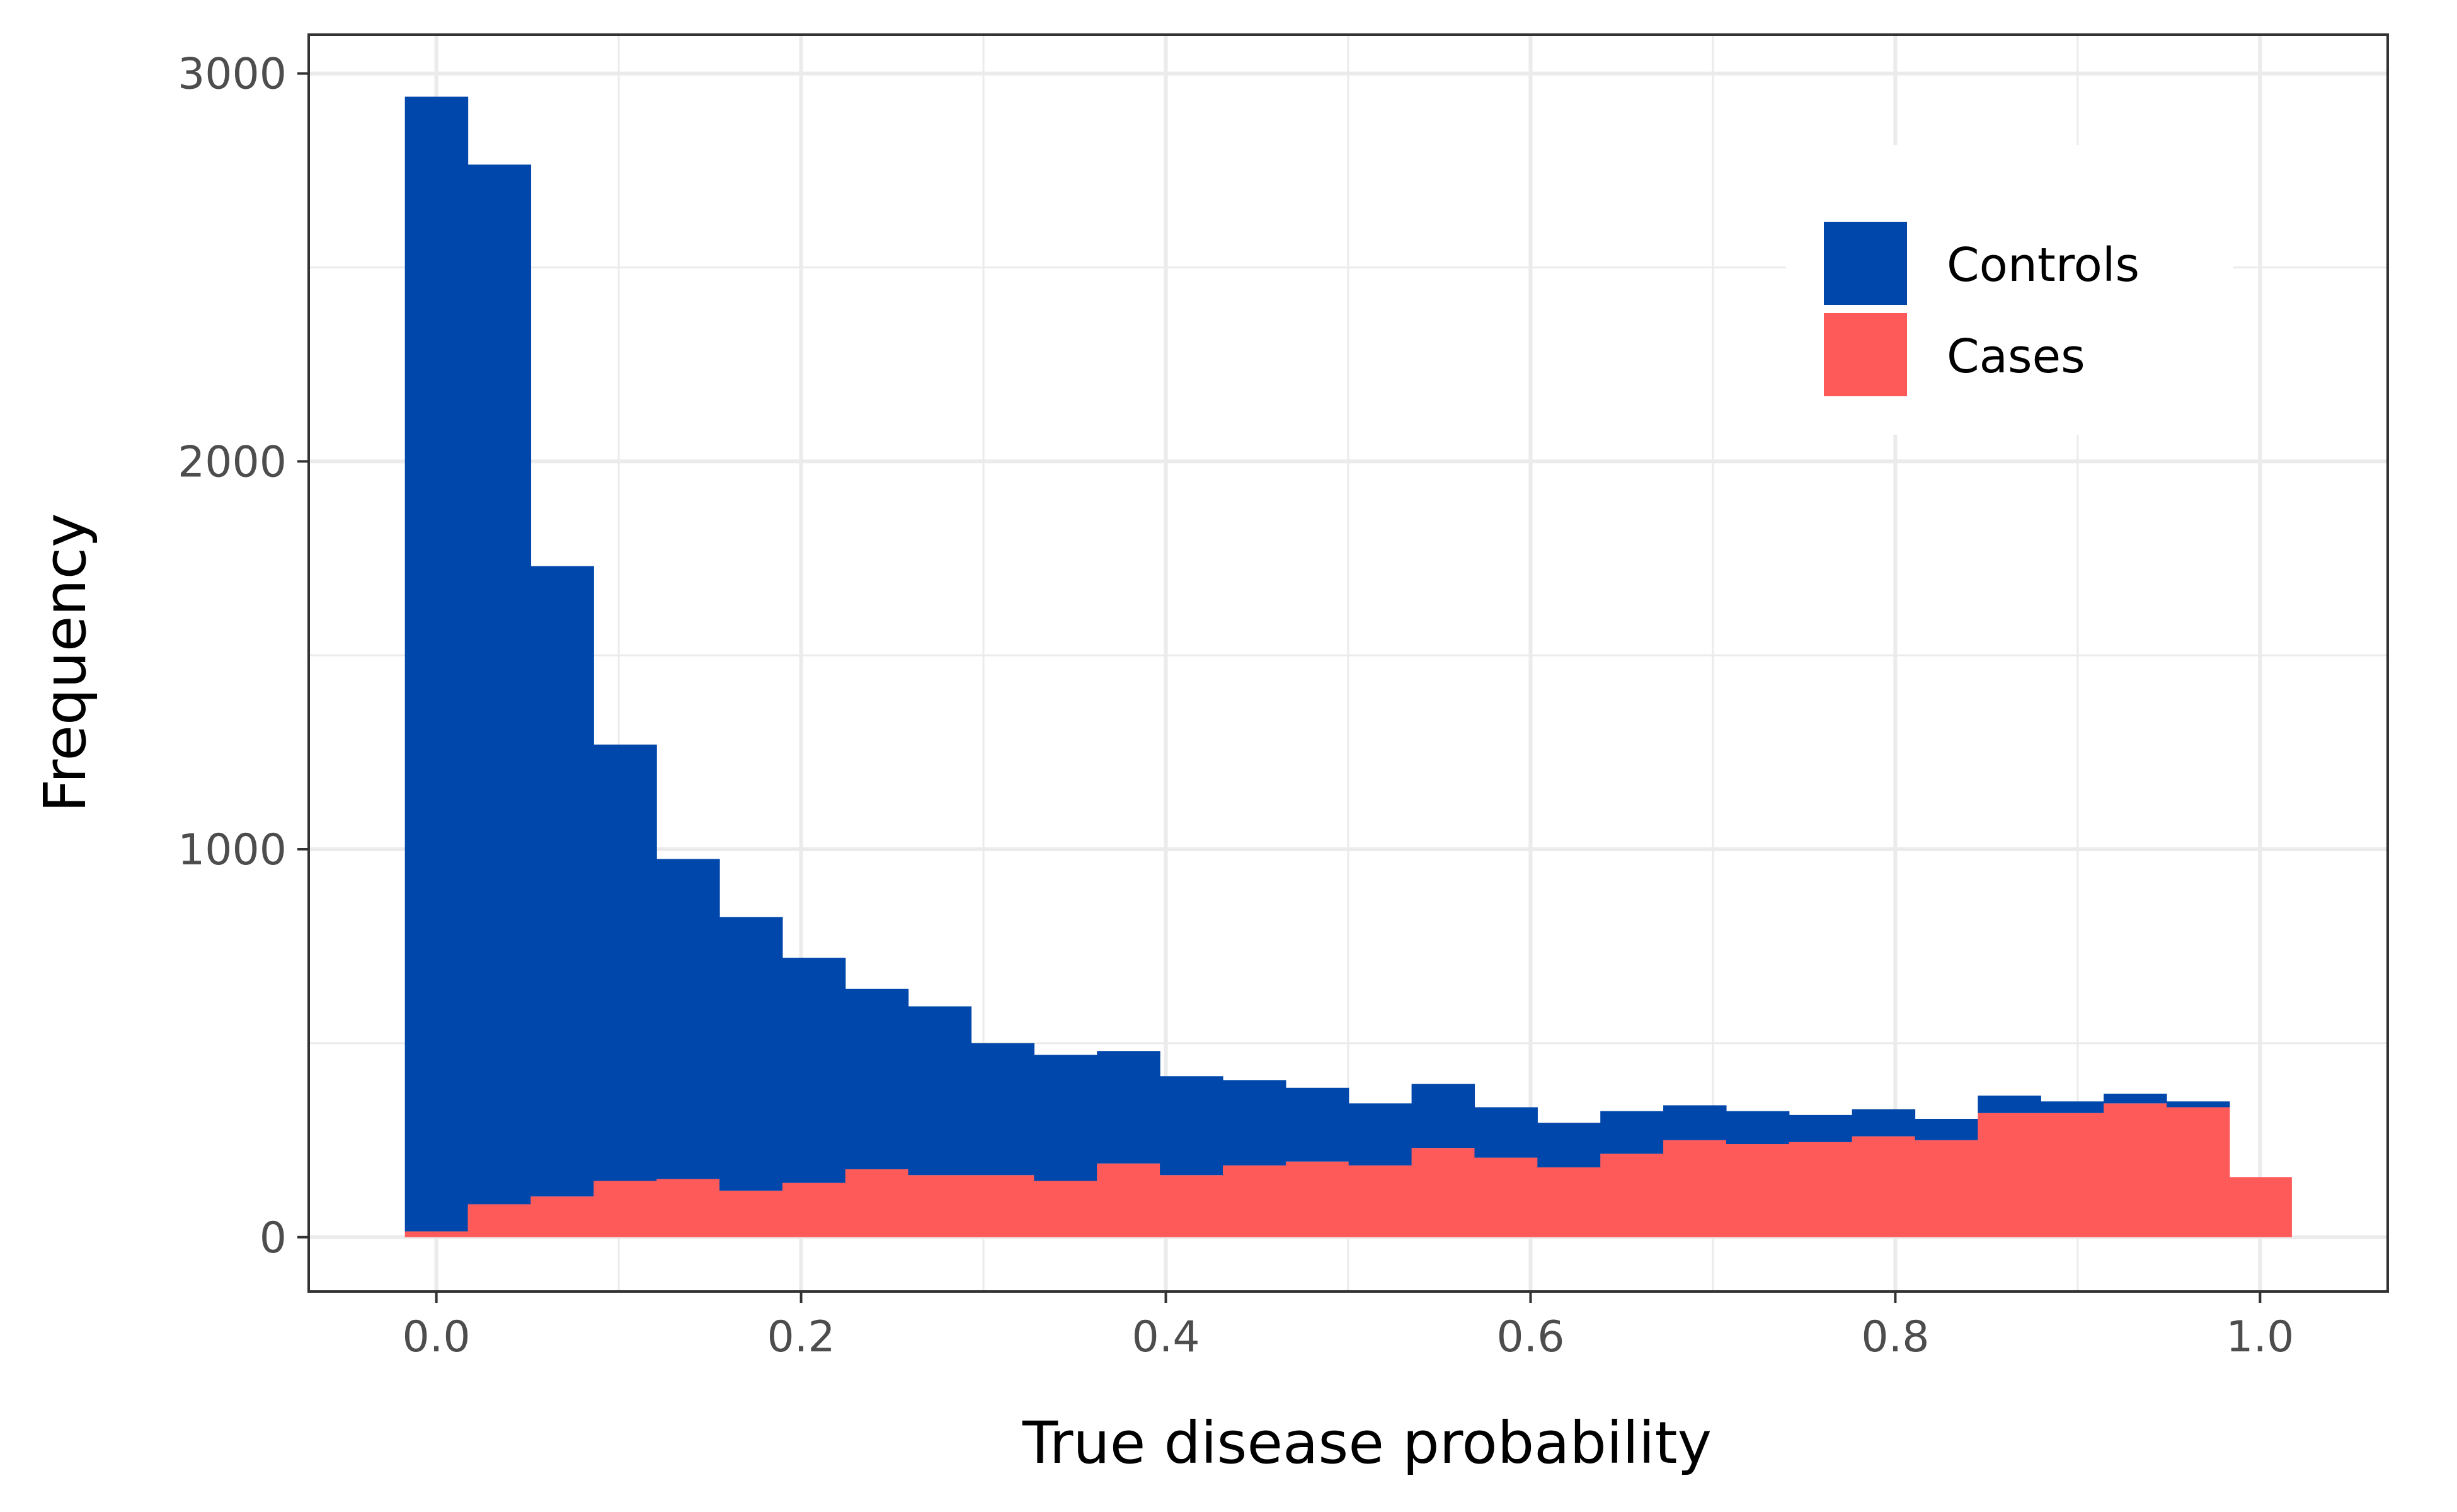  Describe the element at coordinates (65, 662) in the screenshot. I see `y-axis-title: Frequency` at that location.